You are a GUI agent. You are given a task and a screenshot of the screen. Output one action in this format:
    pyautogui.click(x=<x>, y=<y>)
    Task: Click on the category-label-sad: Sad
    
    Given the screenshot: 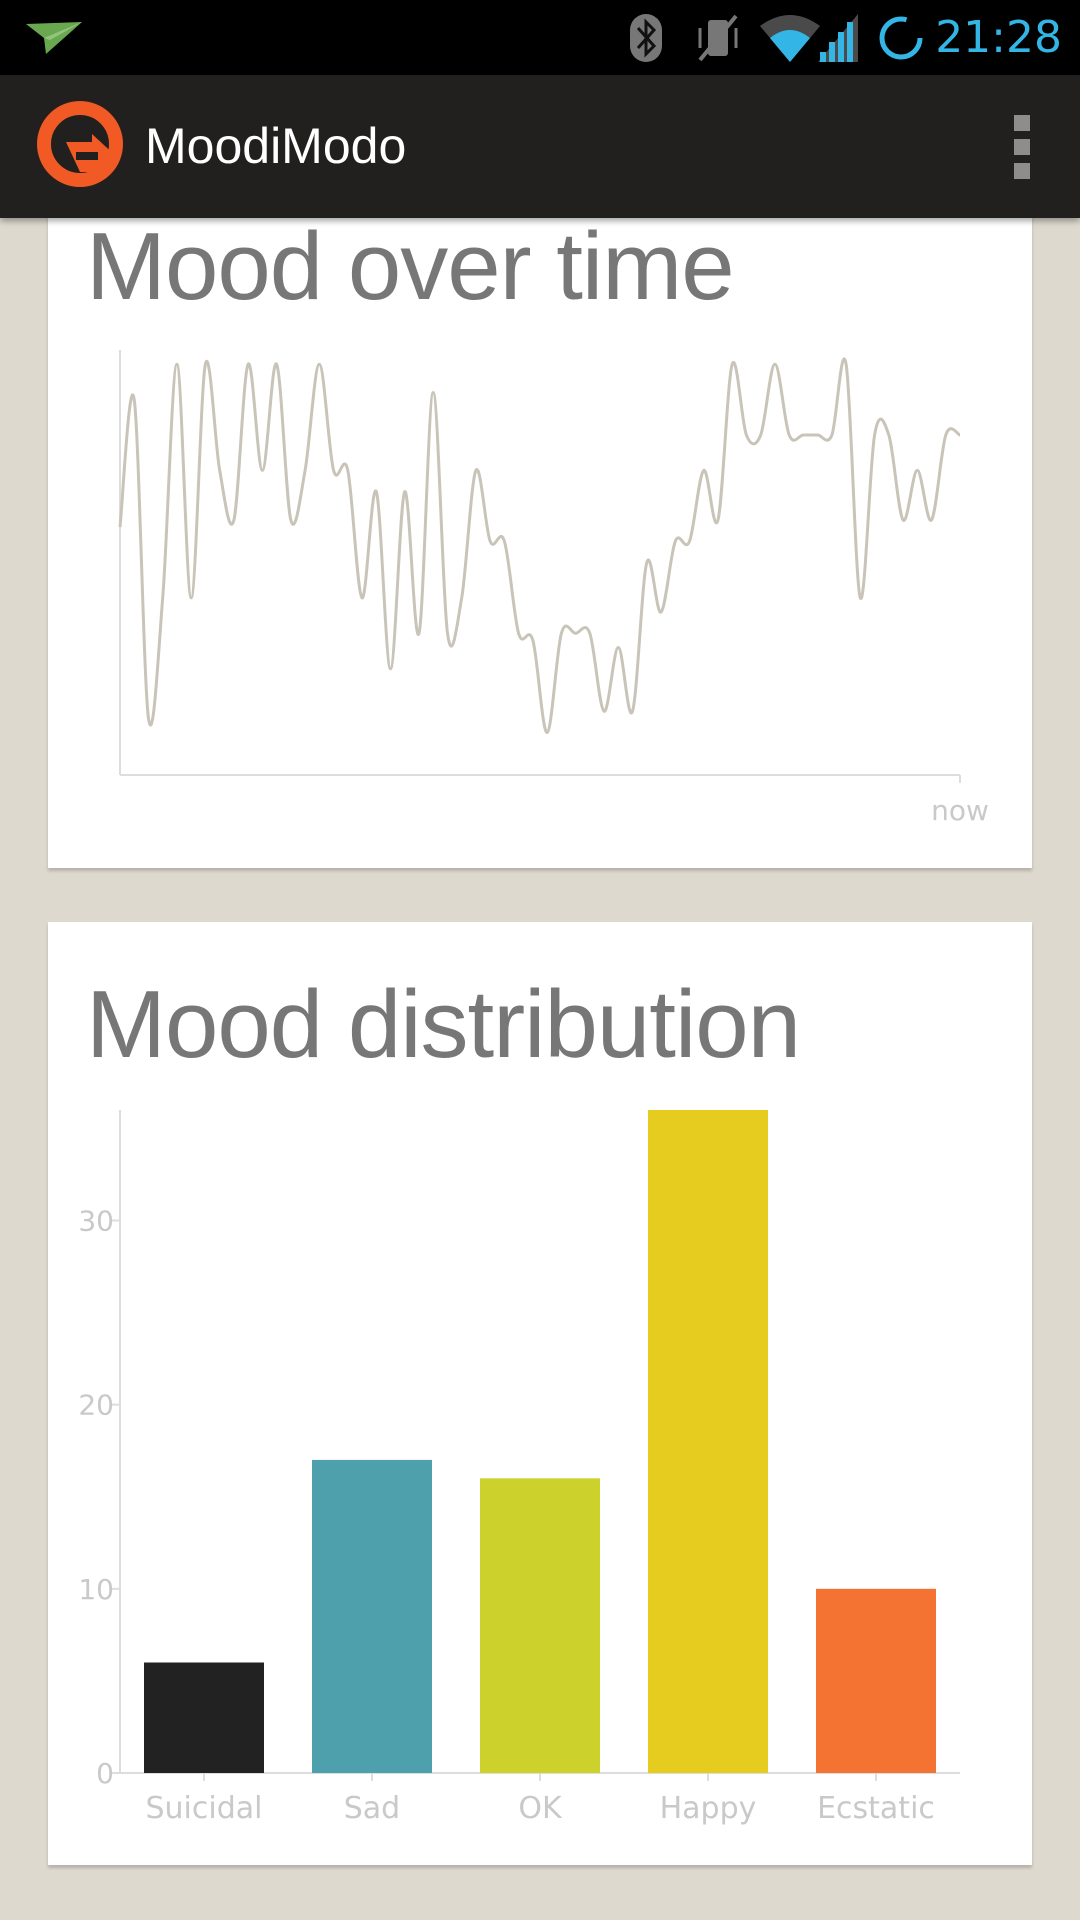 What is the action you would take?
    pyautogui.click(x=372, y=1808)
    